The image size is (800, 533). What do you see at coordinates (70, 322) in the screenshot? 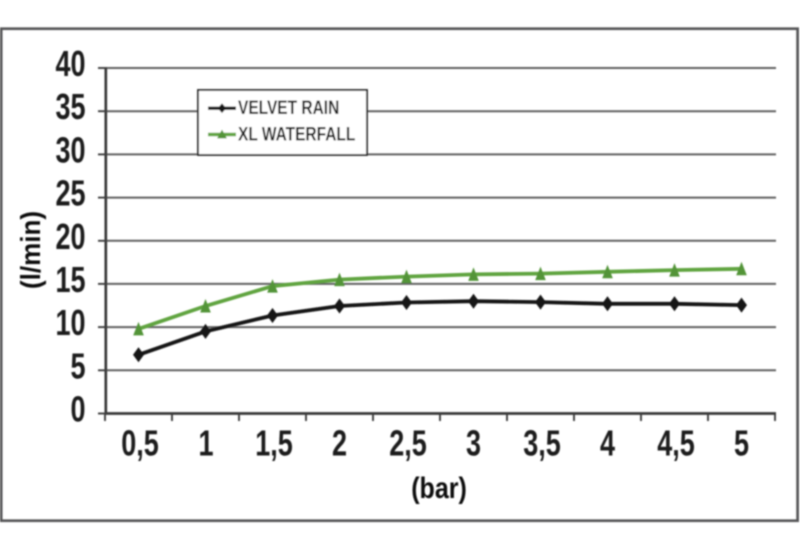
I see `svg-text: 10` at bounding box center [70, 322].